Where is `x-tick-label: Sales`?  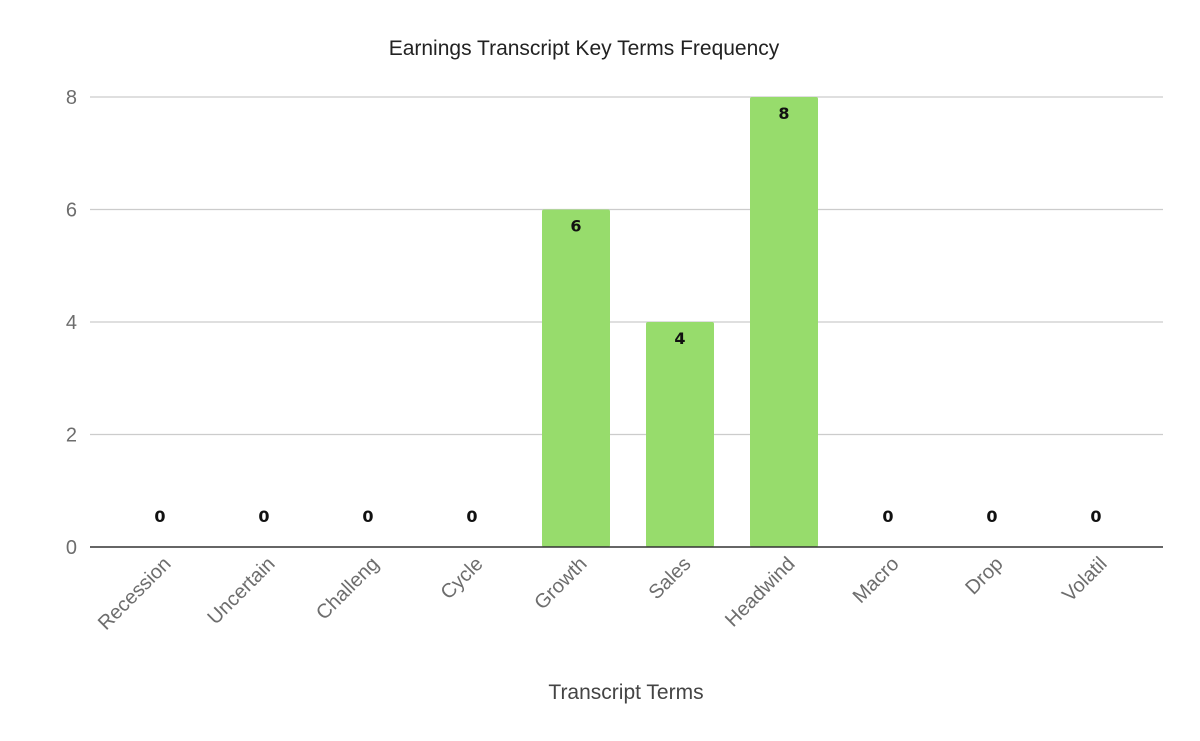 x-tick-label: Sales is located at coordinates (670, 578).